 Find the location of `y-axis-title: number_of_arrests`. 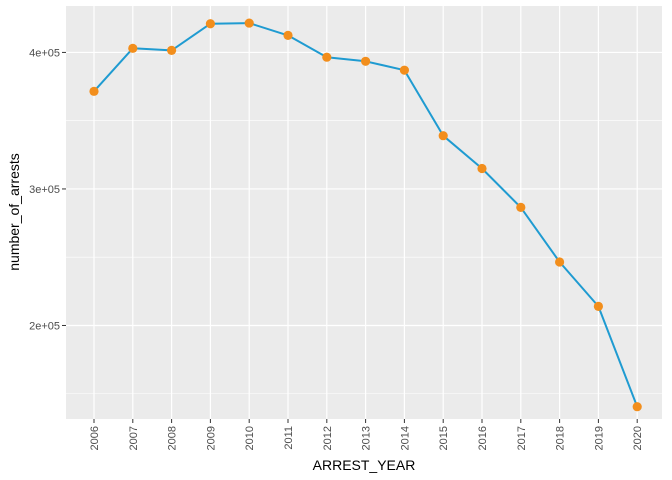

y-axis-title: number_of_arrests is located at coordinates (14, 212).